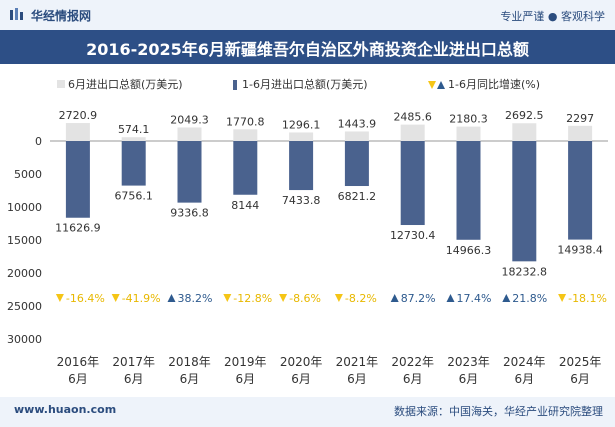  I want to click on y-tick-label: 30000, so click(24, 339).